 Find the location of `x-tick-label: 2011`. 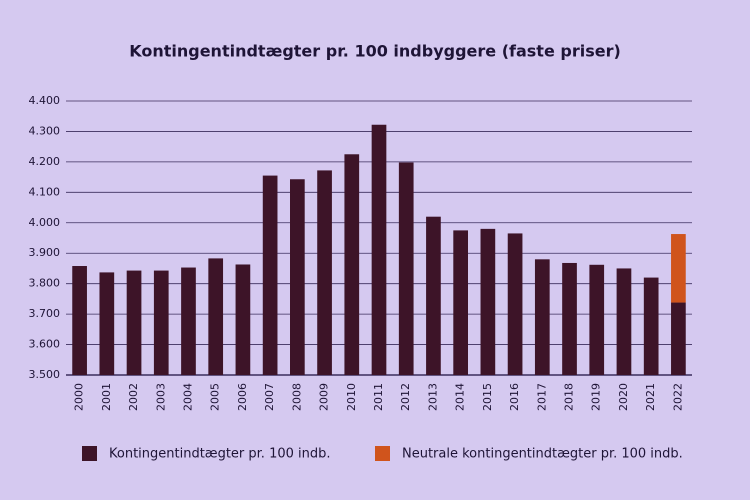

x-tick-label: 2011 is located at coordinates (378, 397).